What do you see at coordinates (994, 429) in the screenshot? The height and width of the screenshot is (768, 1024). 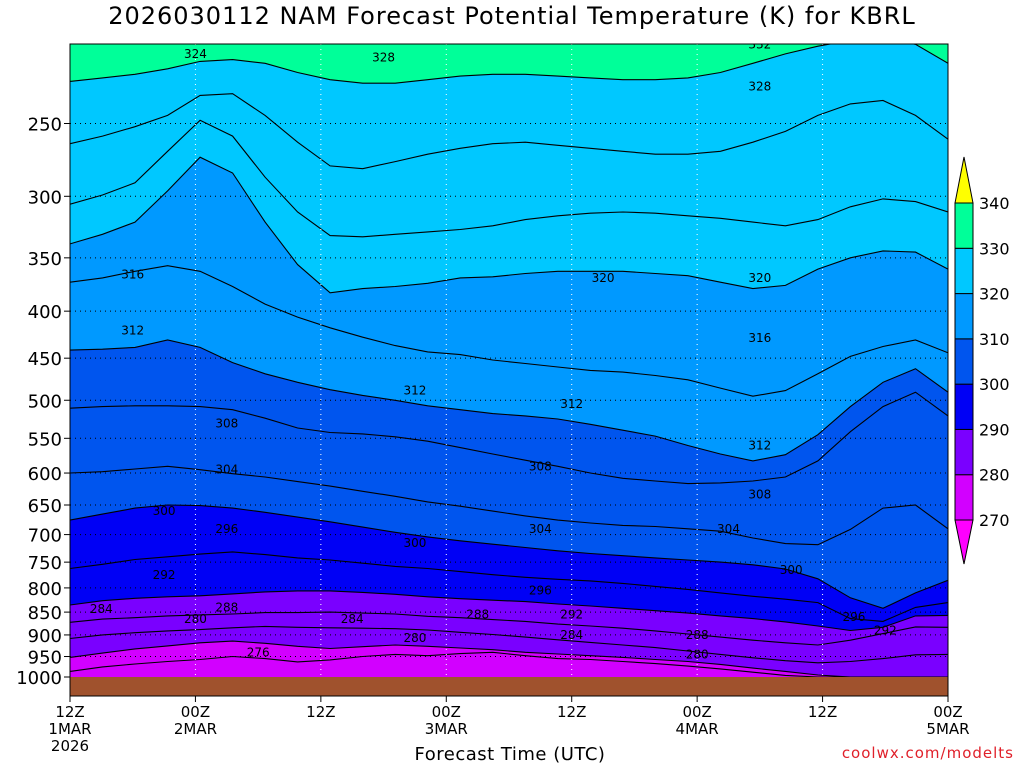 I see `colorbar-label-290: 290` at bounding box center [994, 429].